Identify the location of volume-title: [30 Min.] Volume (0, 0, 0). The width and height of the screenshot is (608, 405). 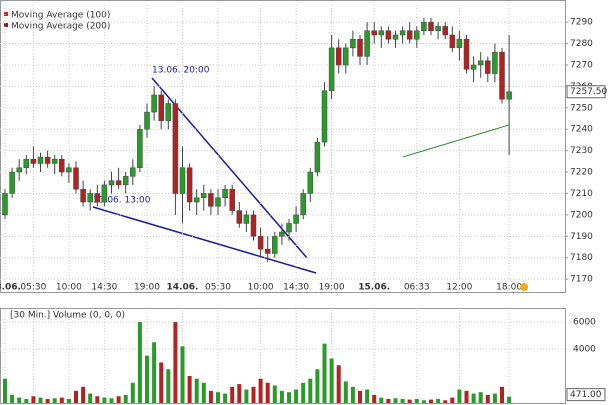
(67, 316).